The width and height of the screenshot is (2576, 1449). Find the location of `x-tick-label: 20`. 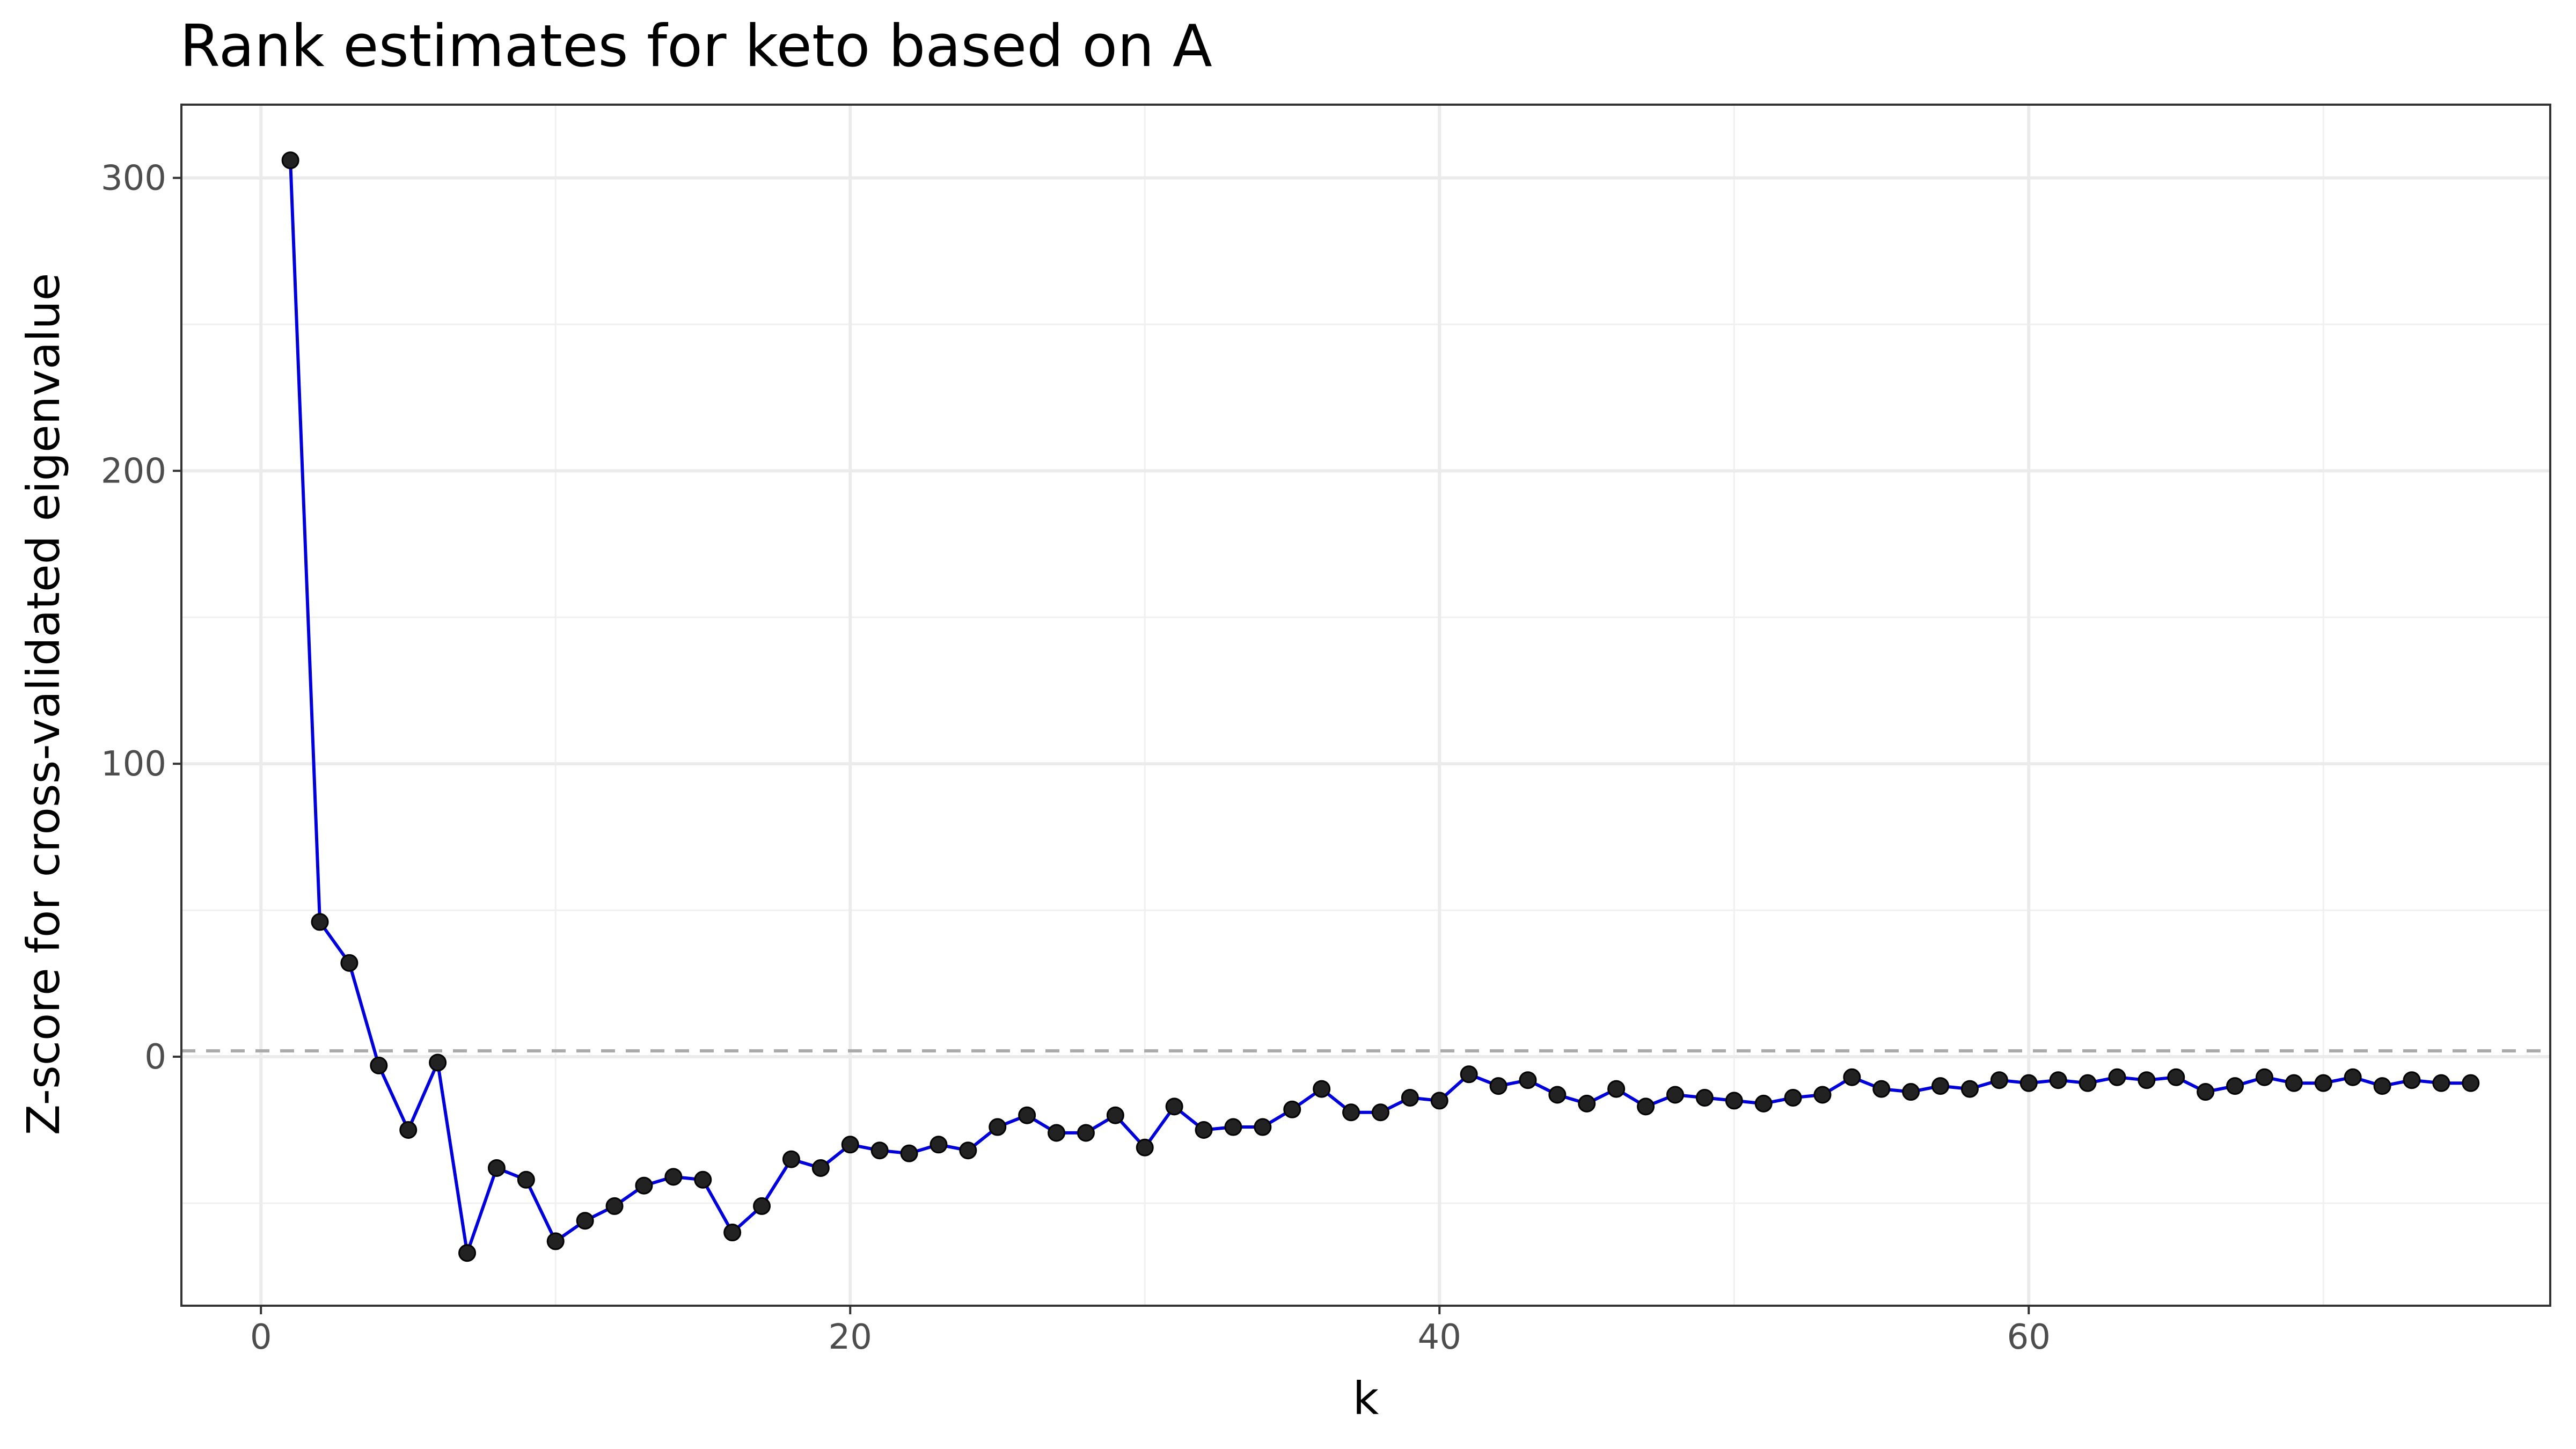

x-tick-label: 20 is located at coordinates (850, 1337).